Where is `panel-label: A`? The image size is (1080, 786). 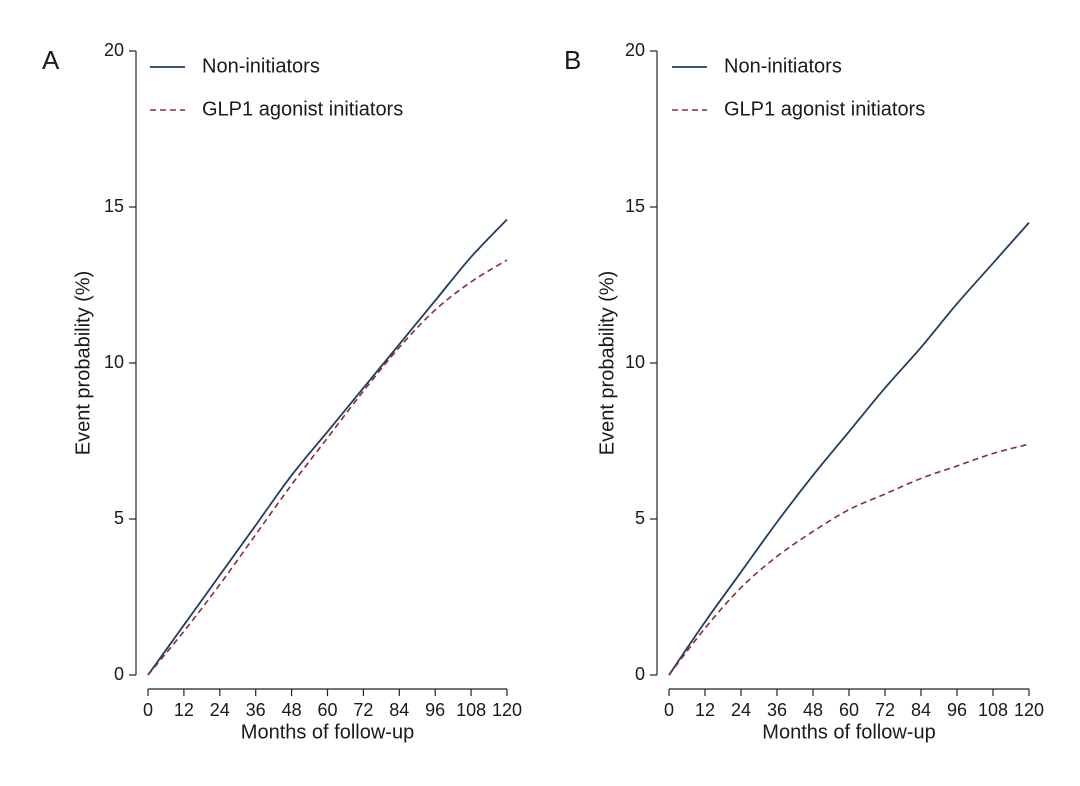 panel-label: A is located at coordinates (51, 60).